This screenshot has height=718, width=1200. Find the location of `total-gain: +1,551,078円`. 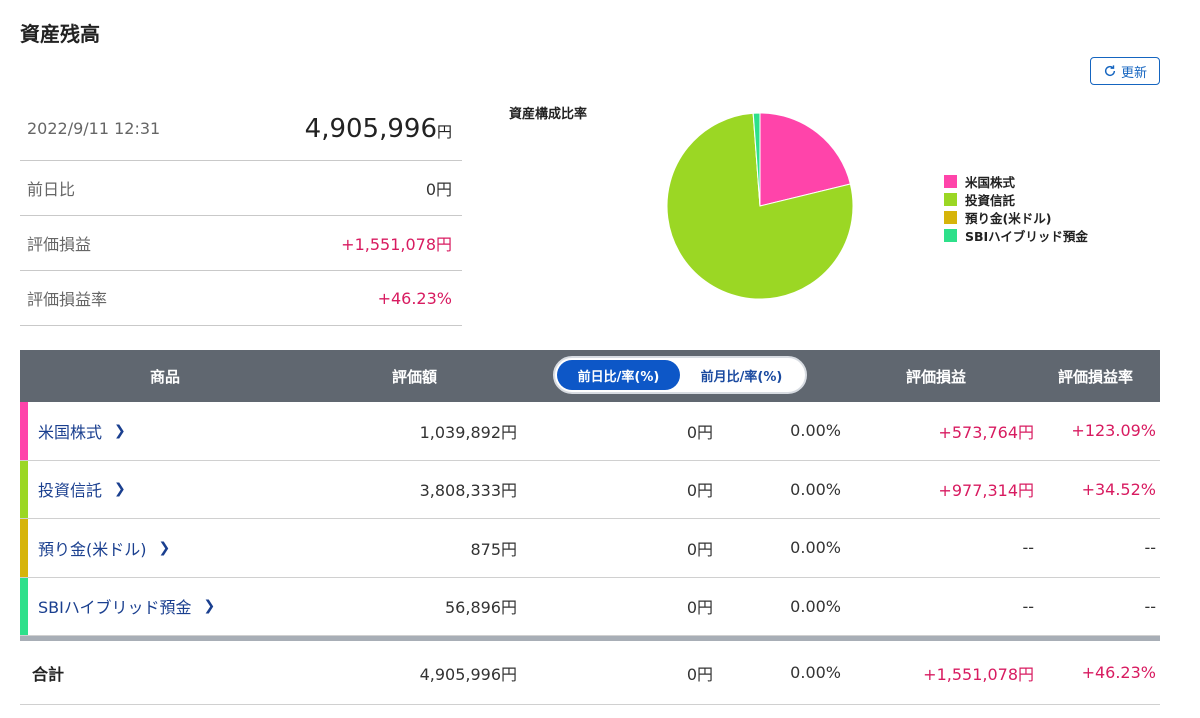

total-gain: +1,551,078円 is located at coordinates (978, 674).